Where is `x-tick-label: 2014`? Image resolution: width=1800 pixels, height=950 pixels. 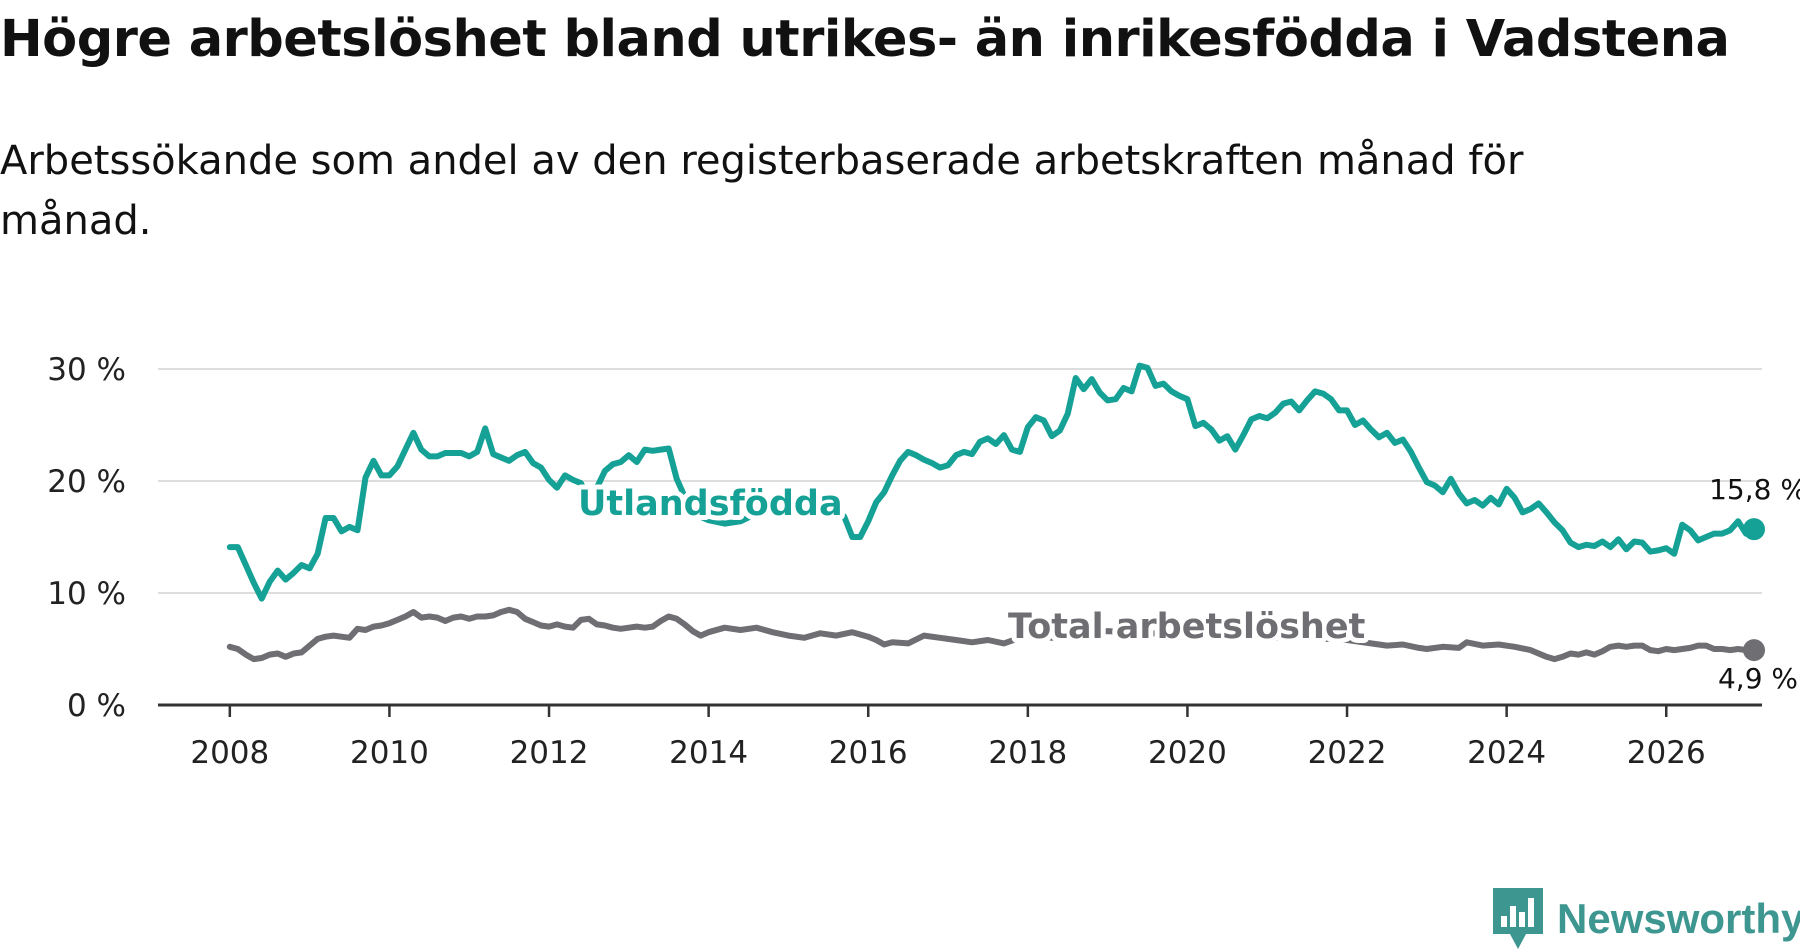
x-tick-label: 2014 is located at coordinates (708, 753).